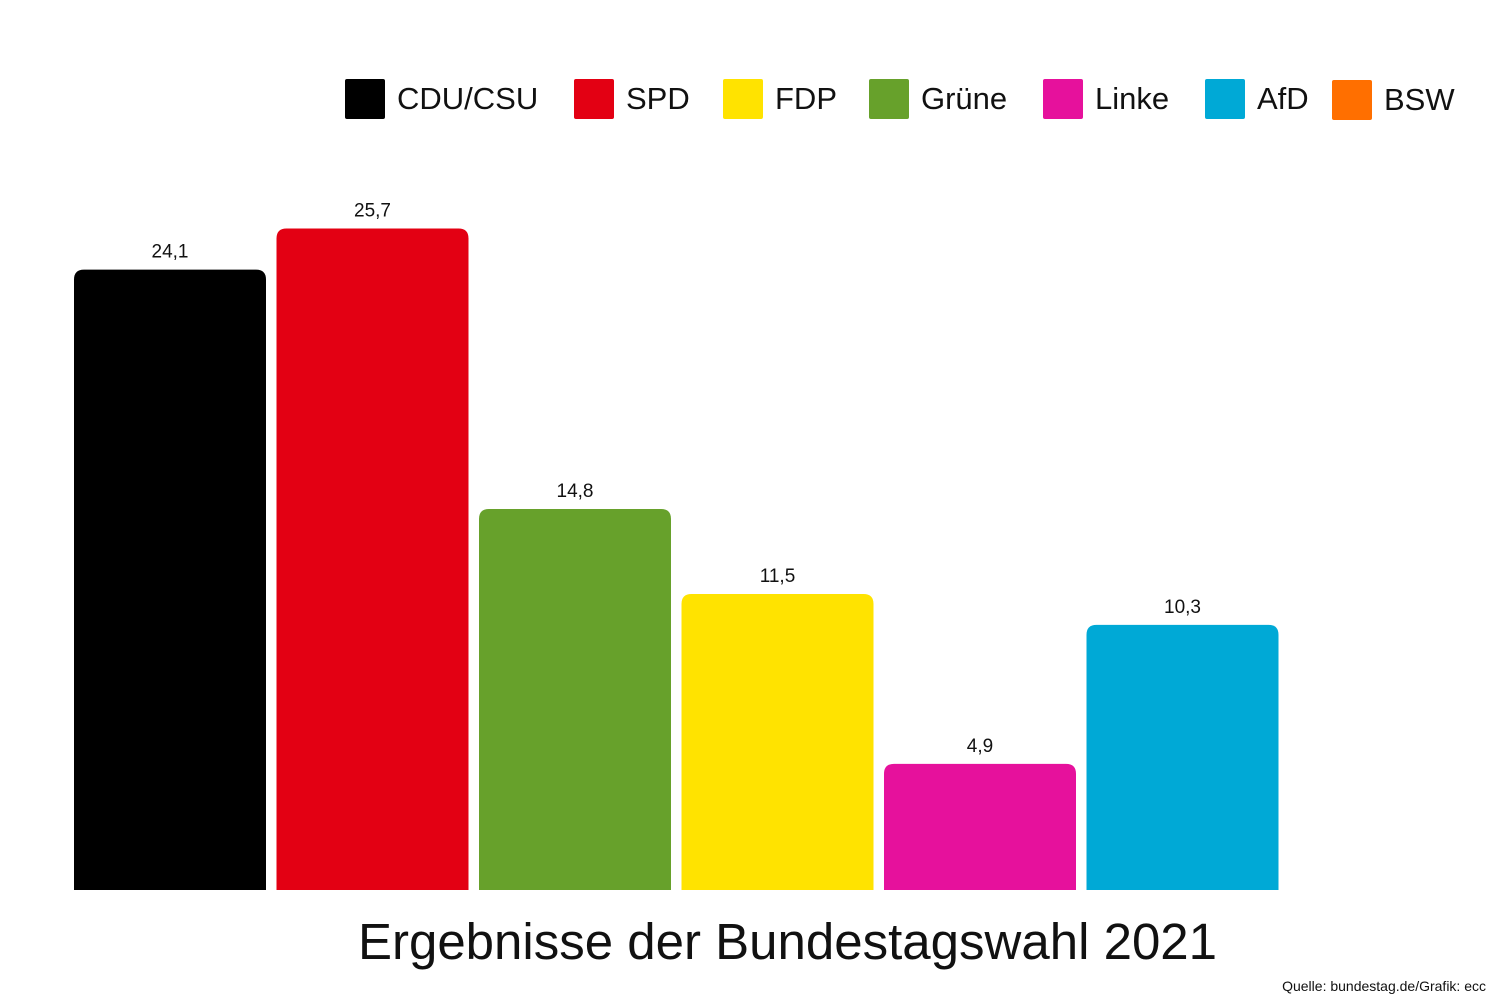 Image resolution: width=1500 pixels, height=1000 pixels. Describe the element at coordinates (806, 98) in the screenshot. I see `legend-label: FDP` at that location.